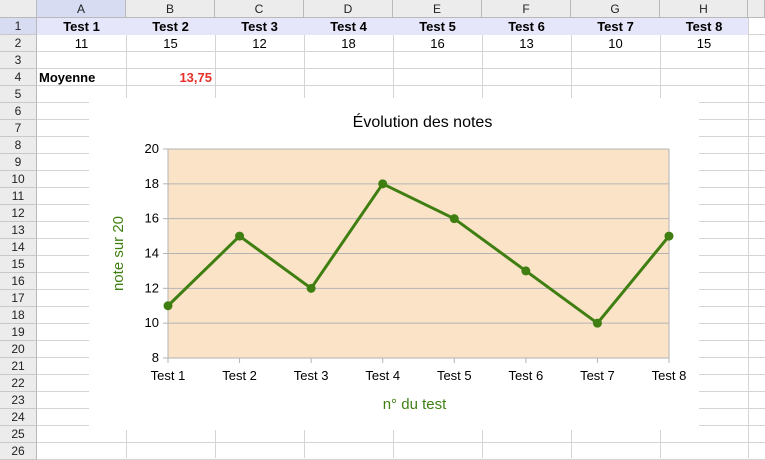 This screenshot has width=765, height=460. What do you see at coordinates (152, 218) in the screenshot?
I see `y-tick-label: 16` at bounding box center [152, 218].